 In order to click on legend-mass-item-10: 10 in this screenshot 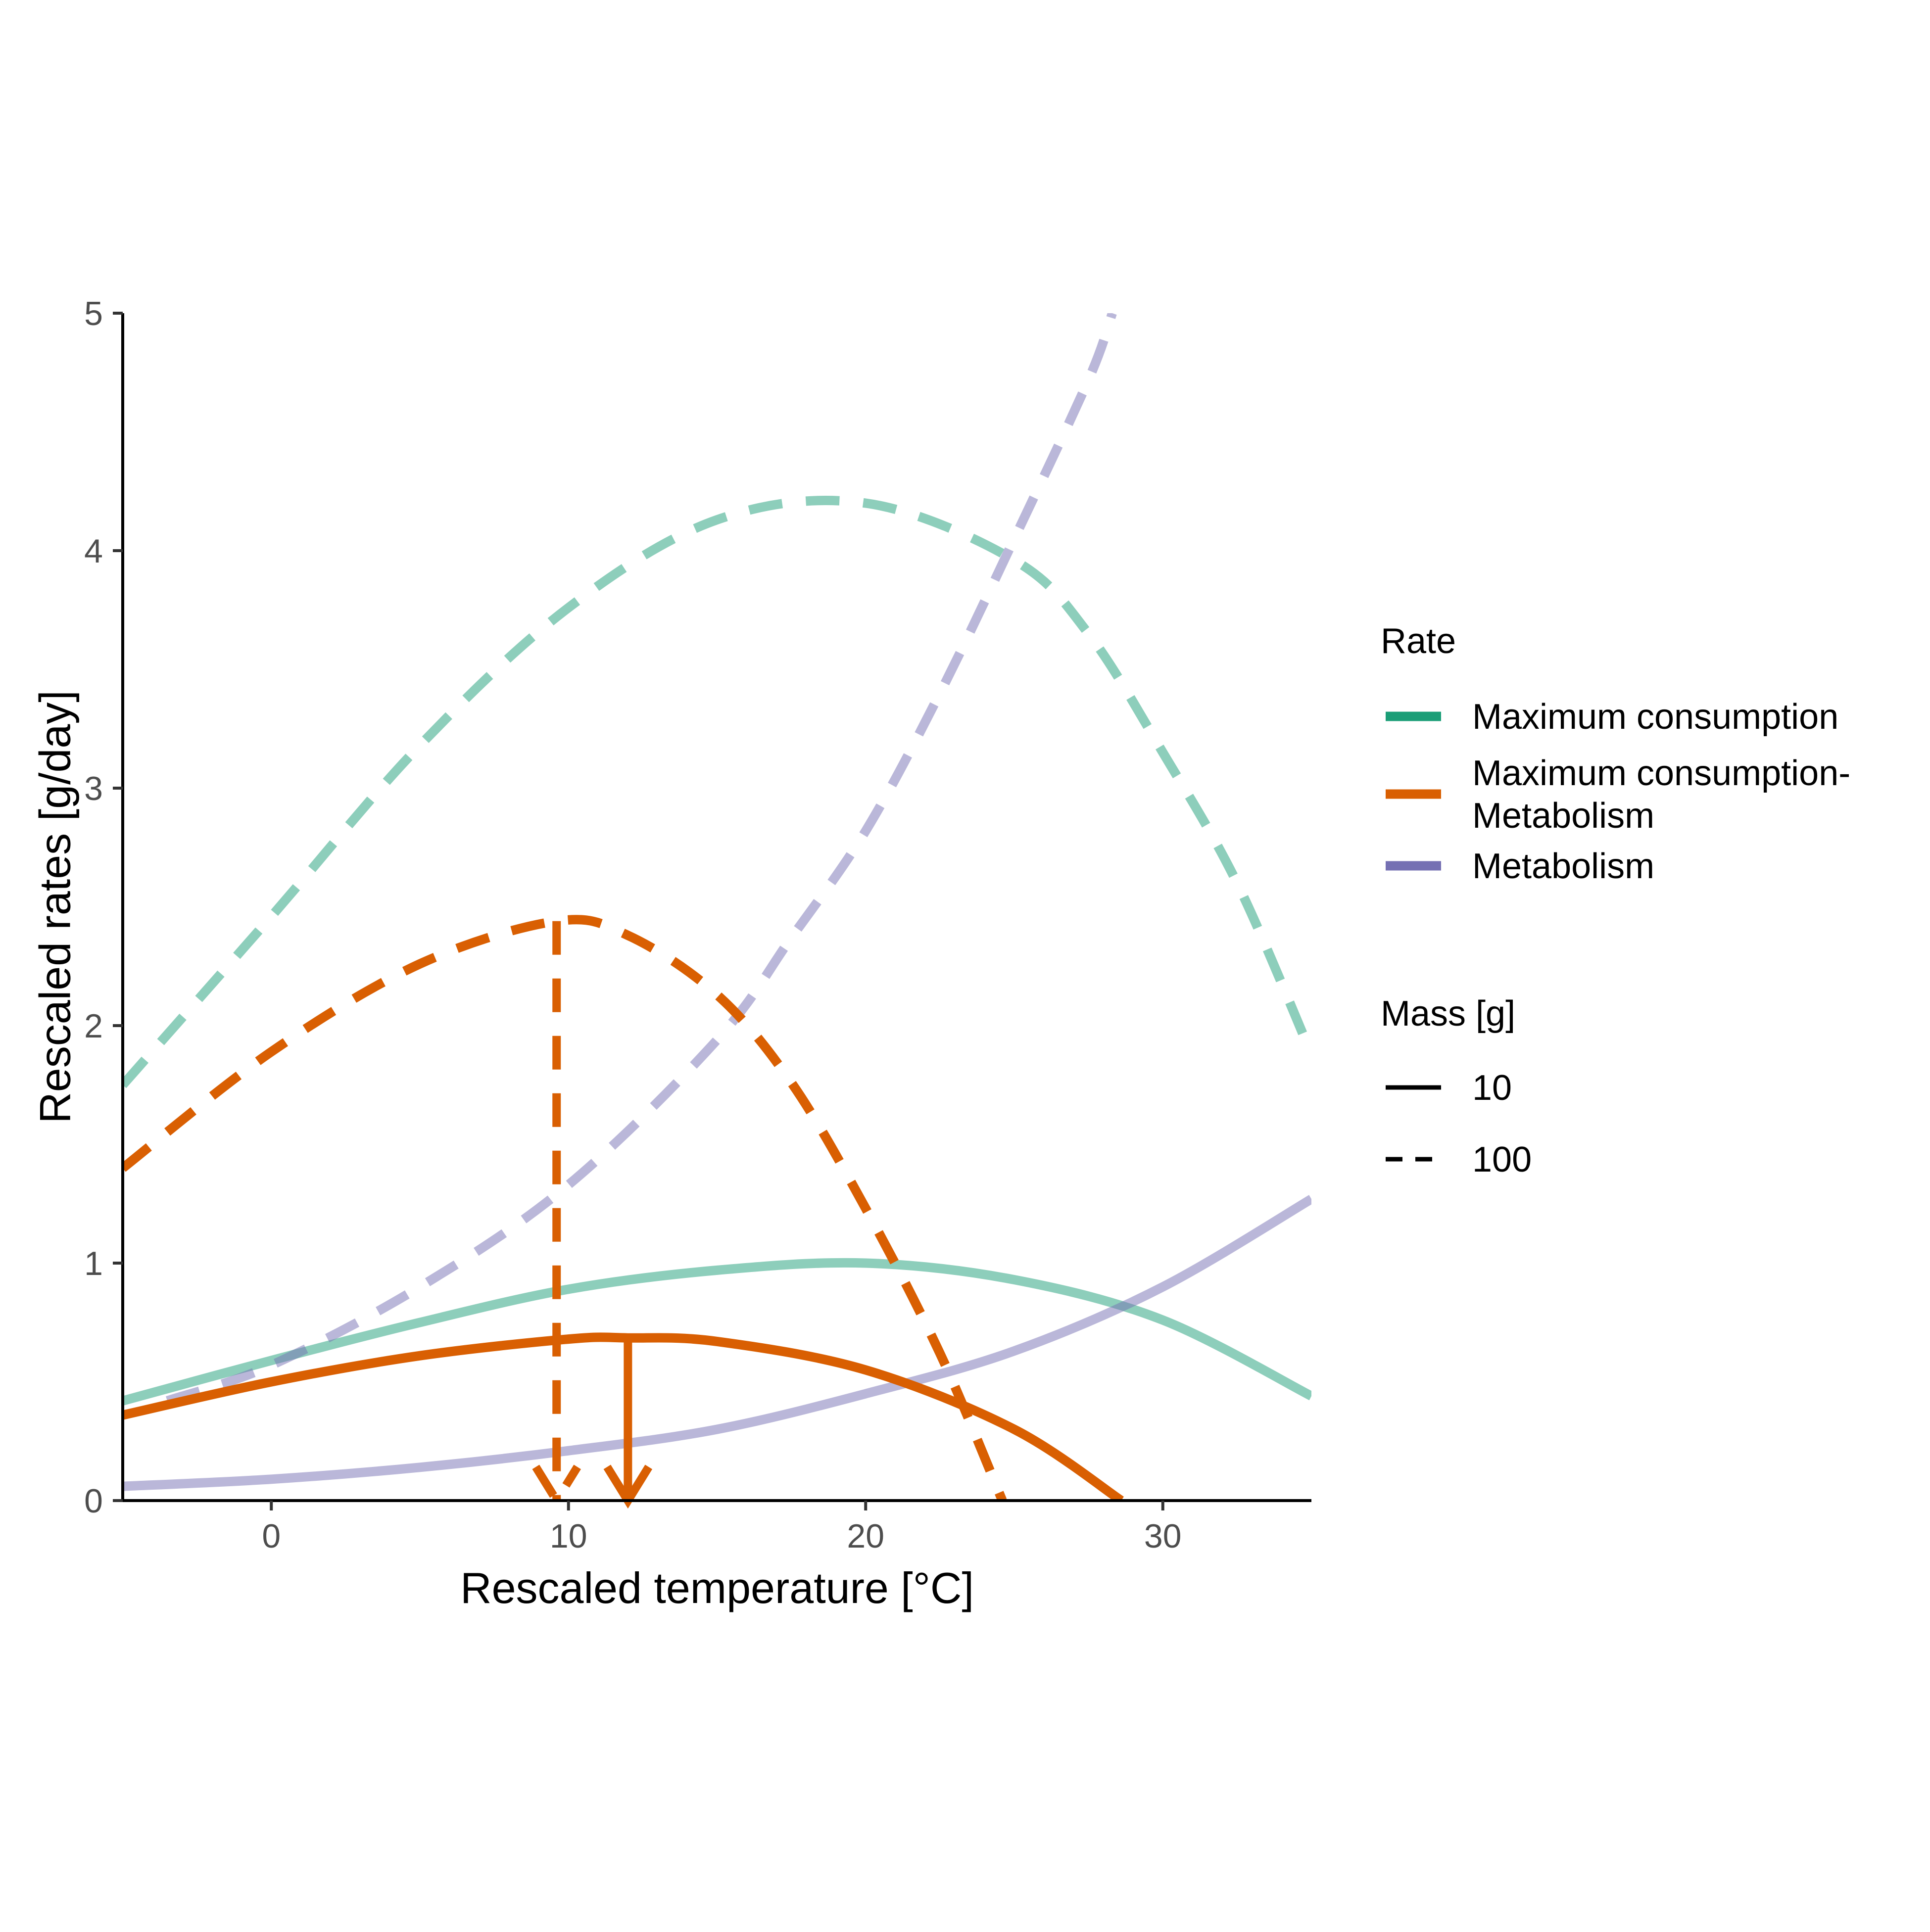, I will do `click(1449, 1088)`.